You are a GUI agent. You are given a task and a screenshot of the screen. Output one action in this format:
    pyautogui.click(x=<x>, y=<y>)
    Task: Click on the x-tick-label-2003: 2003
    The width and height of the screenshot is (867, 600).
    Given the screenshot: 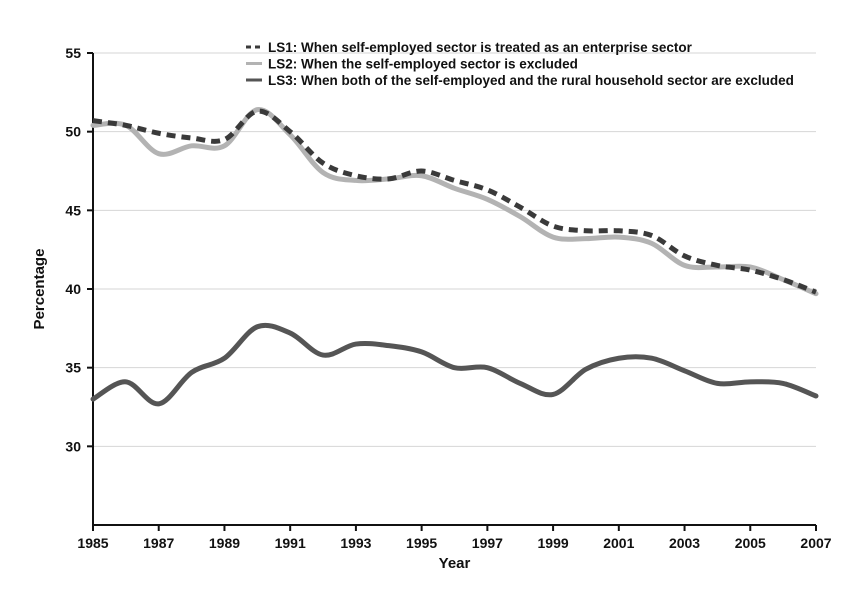 What is the action you would take?
    pyautogui.click(x=684, y=543)
    